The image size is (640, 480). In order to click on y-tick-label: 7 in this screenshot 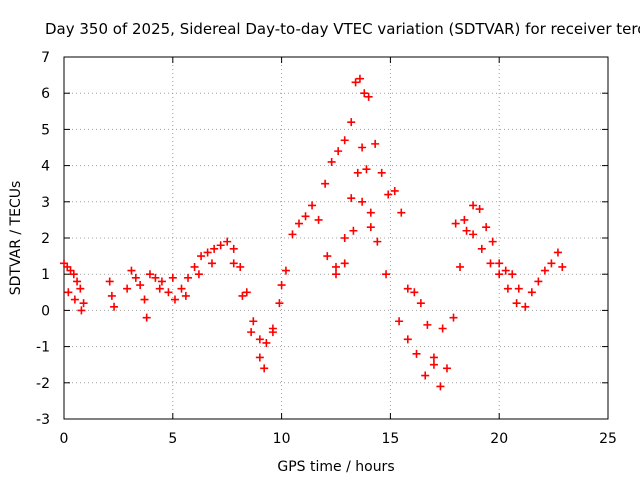, I will do `click(45, 58)`.